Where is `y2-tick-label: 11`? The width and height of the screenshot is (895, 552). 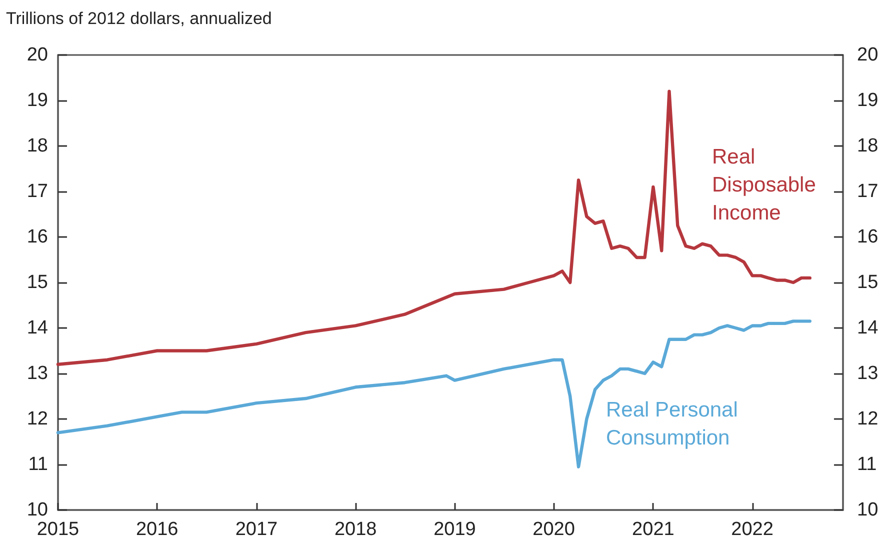 y2-tick-label: 11 is located at coordinates (867, 464).